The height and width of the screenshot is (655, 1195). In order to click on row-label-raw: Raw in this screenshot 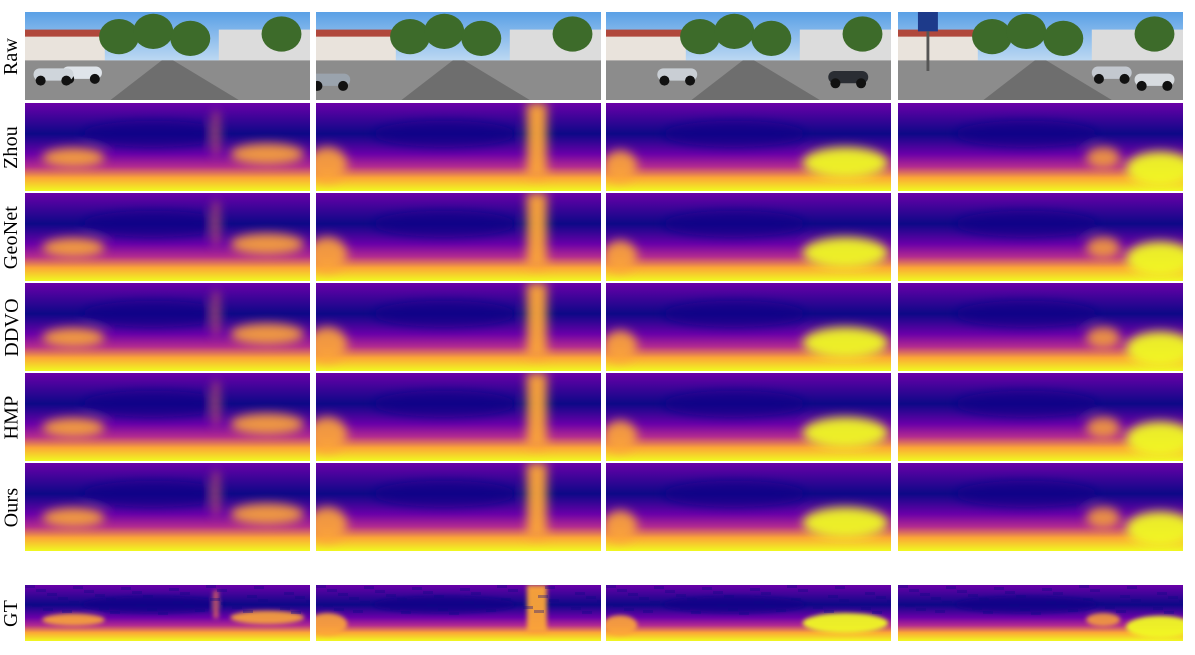, I will do `click(12, 56)`.